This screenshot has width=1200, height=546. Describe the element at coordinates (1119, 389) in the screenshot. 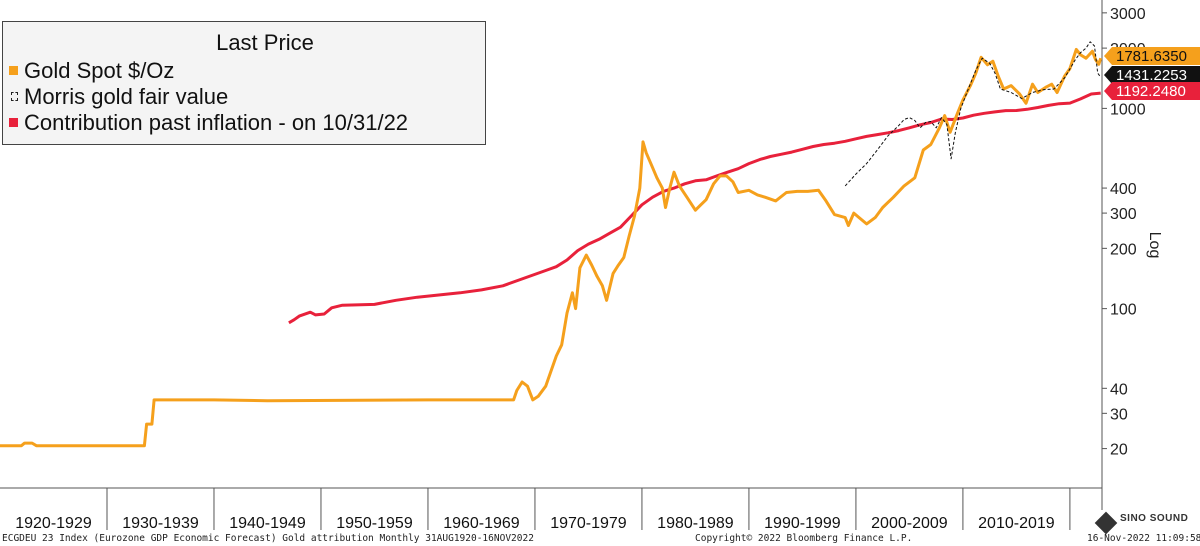

I see `y-tick-label: 40` at that location.